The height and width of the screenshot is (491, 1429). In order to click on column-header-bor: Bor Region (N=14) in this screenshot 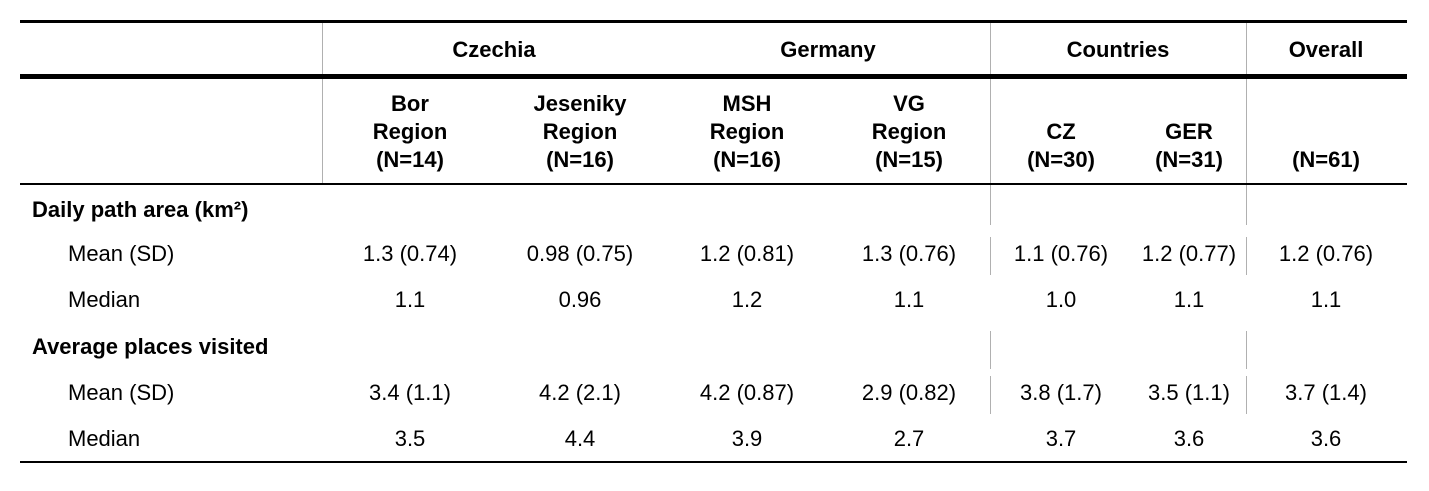, I will do `click(410, 132)`.